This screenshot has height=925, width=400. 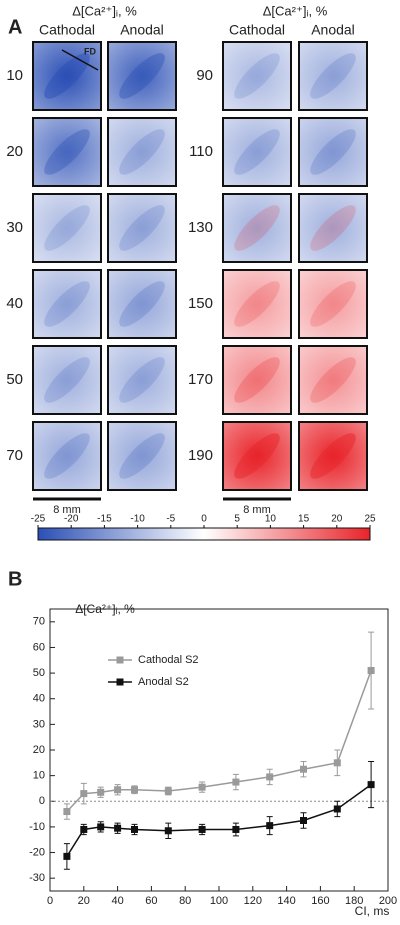 What do you see at coordinates (304, 519) in the screenshot?
I see `colorbar-tick-label: 15` at bounding box center [304, 519].